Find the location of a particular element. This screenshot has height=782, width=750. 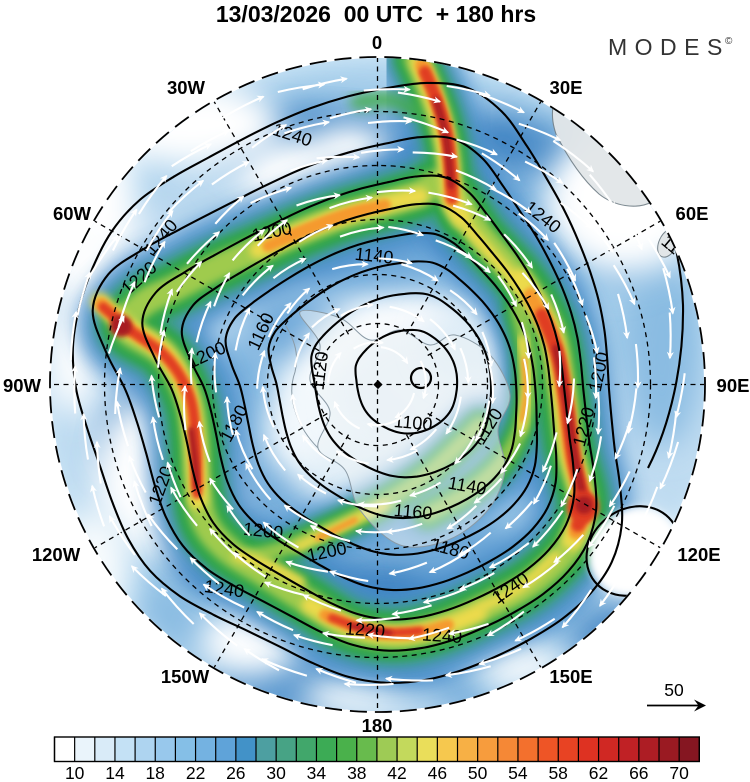

svg-text: 1100 is located at coordinates (413, 422).